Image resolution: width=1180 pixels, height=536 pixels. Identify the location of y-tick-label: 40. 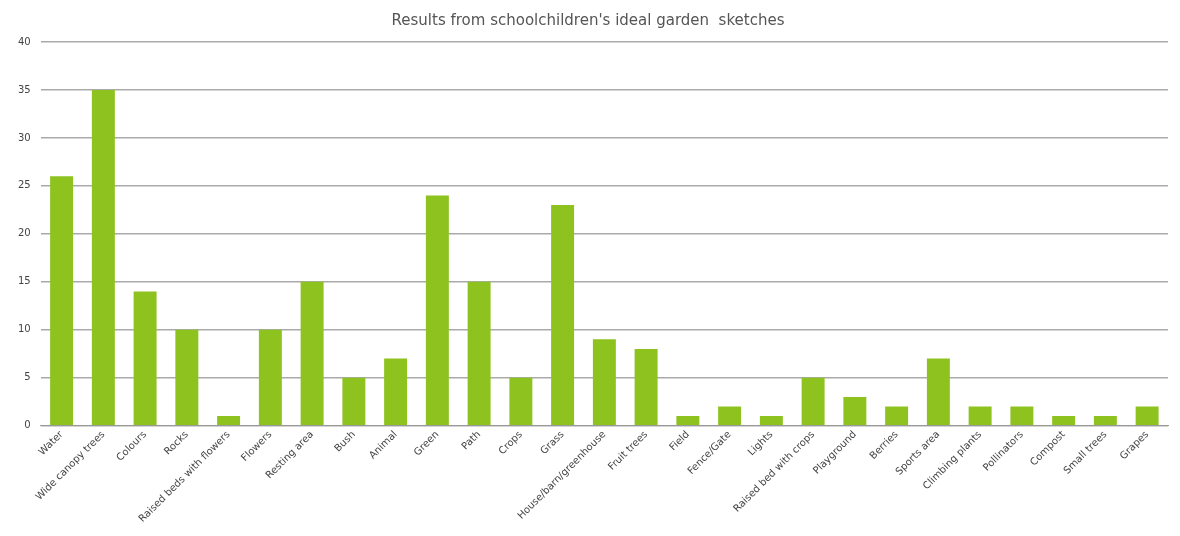
(24, 41).